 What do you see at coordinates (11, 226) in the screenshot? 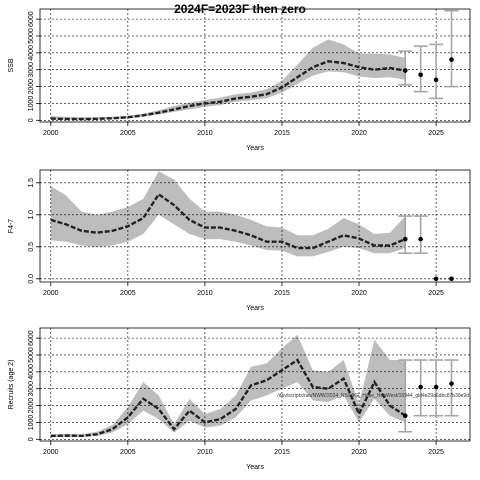
I see `y-axis-label: F4-7` at bounding box center [11, 226].